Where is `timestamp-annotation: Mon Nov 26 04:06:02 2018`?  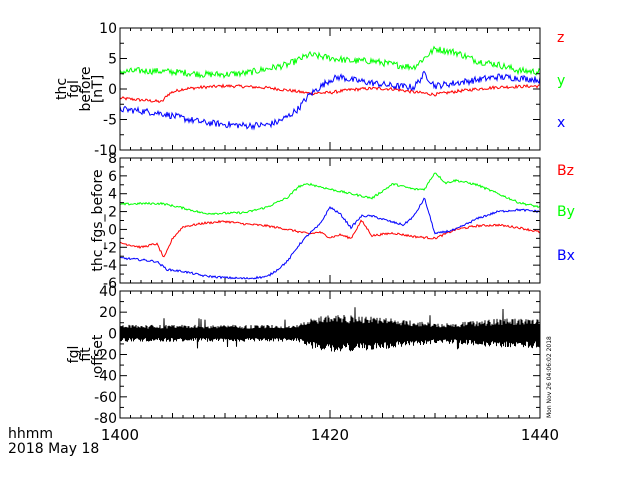 timestamp-annotation: Mon Nov 26 04:06:02 2018 is located at coordinates (549, 377).